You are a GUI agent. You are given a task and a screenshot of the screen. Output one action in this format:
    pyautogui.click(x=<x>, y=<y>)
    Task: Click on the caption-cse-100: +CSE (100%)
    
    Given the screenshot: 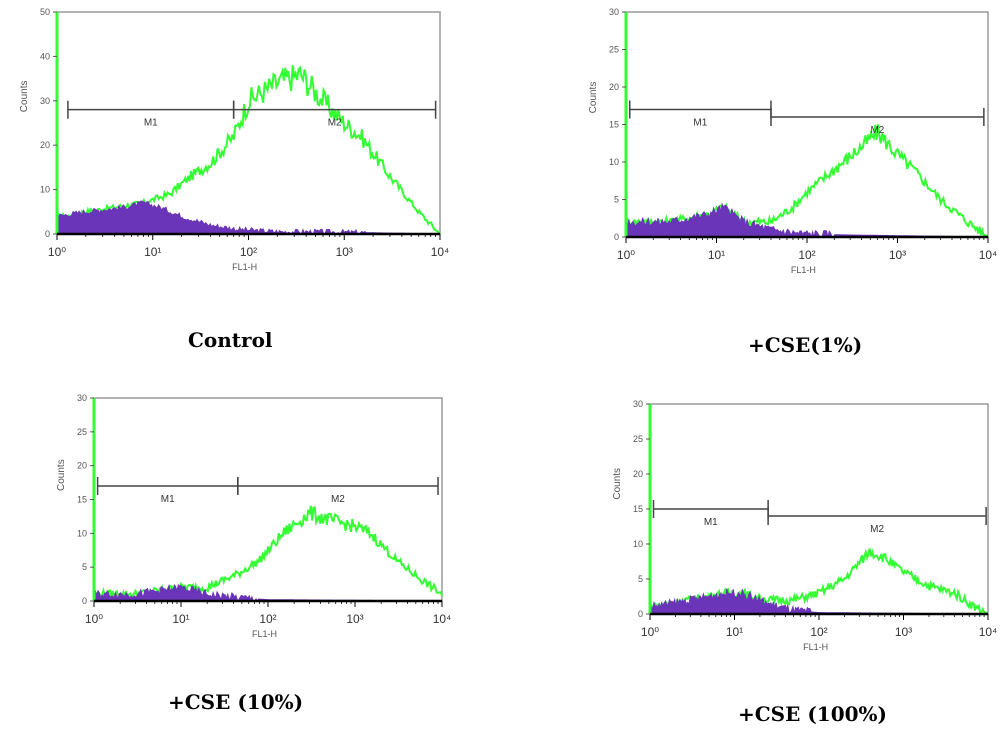 What is the action you would take?
    pyautogui.click(x=813, y=714)
    